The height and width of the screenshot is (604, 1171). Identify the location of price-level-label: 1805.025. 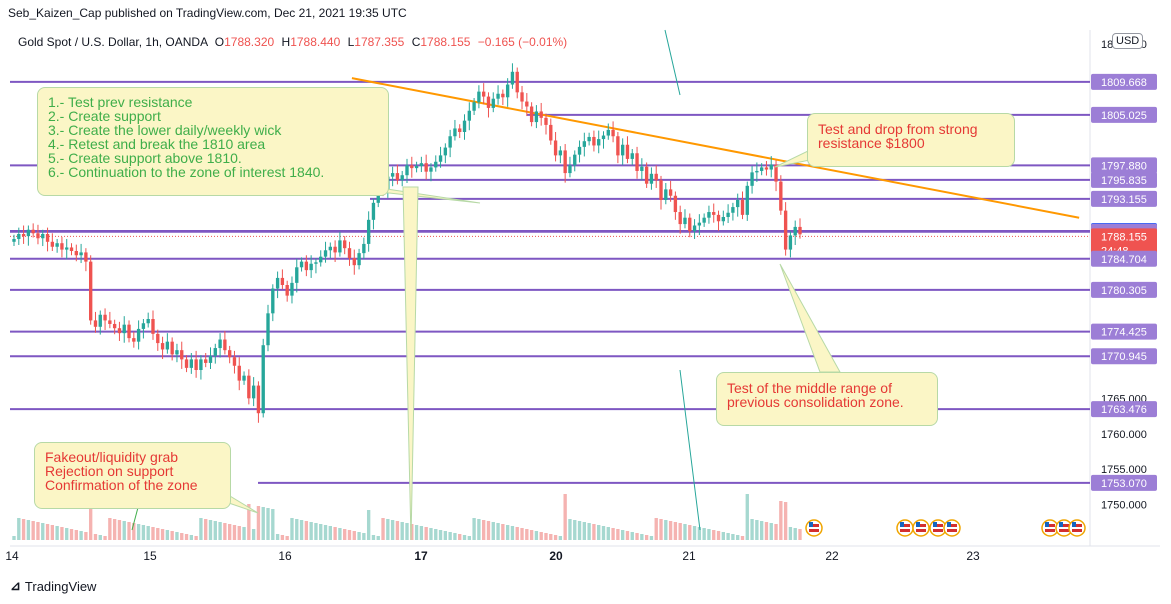
(1124, 116).